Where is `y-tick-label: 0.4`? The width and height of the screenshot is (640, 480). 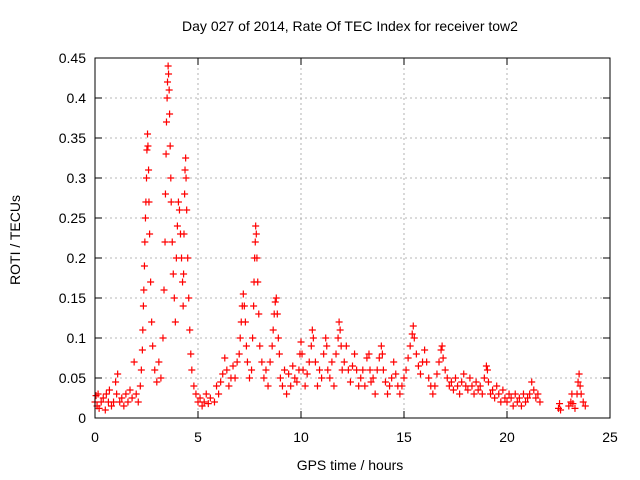 y-tick-label: 0.4 is located at coordinates (77, 98).